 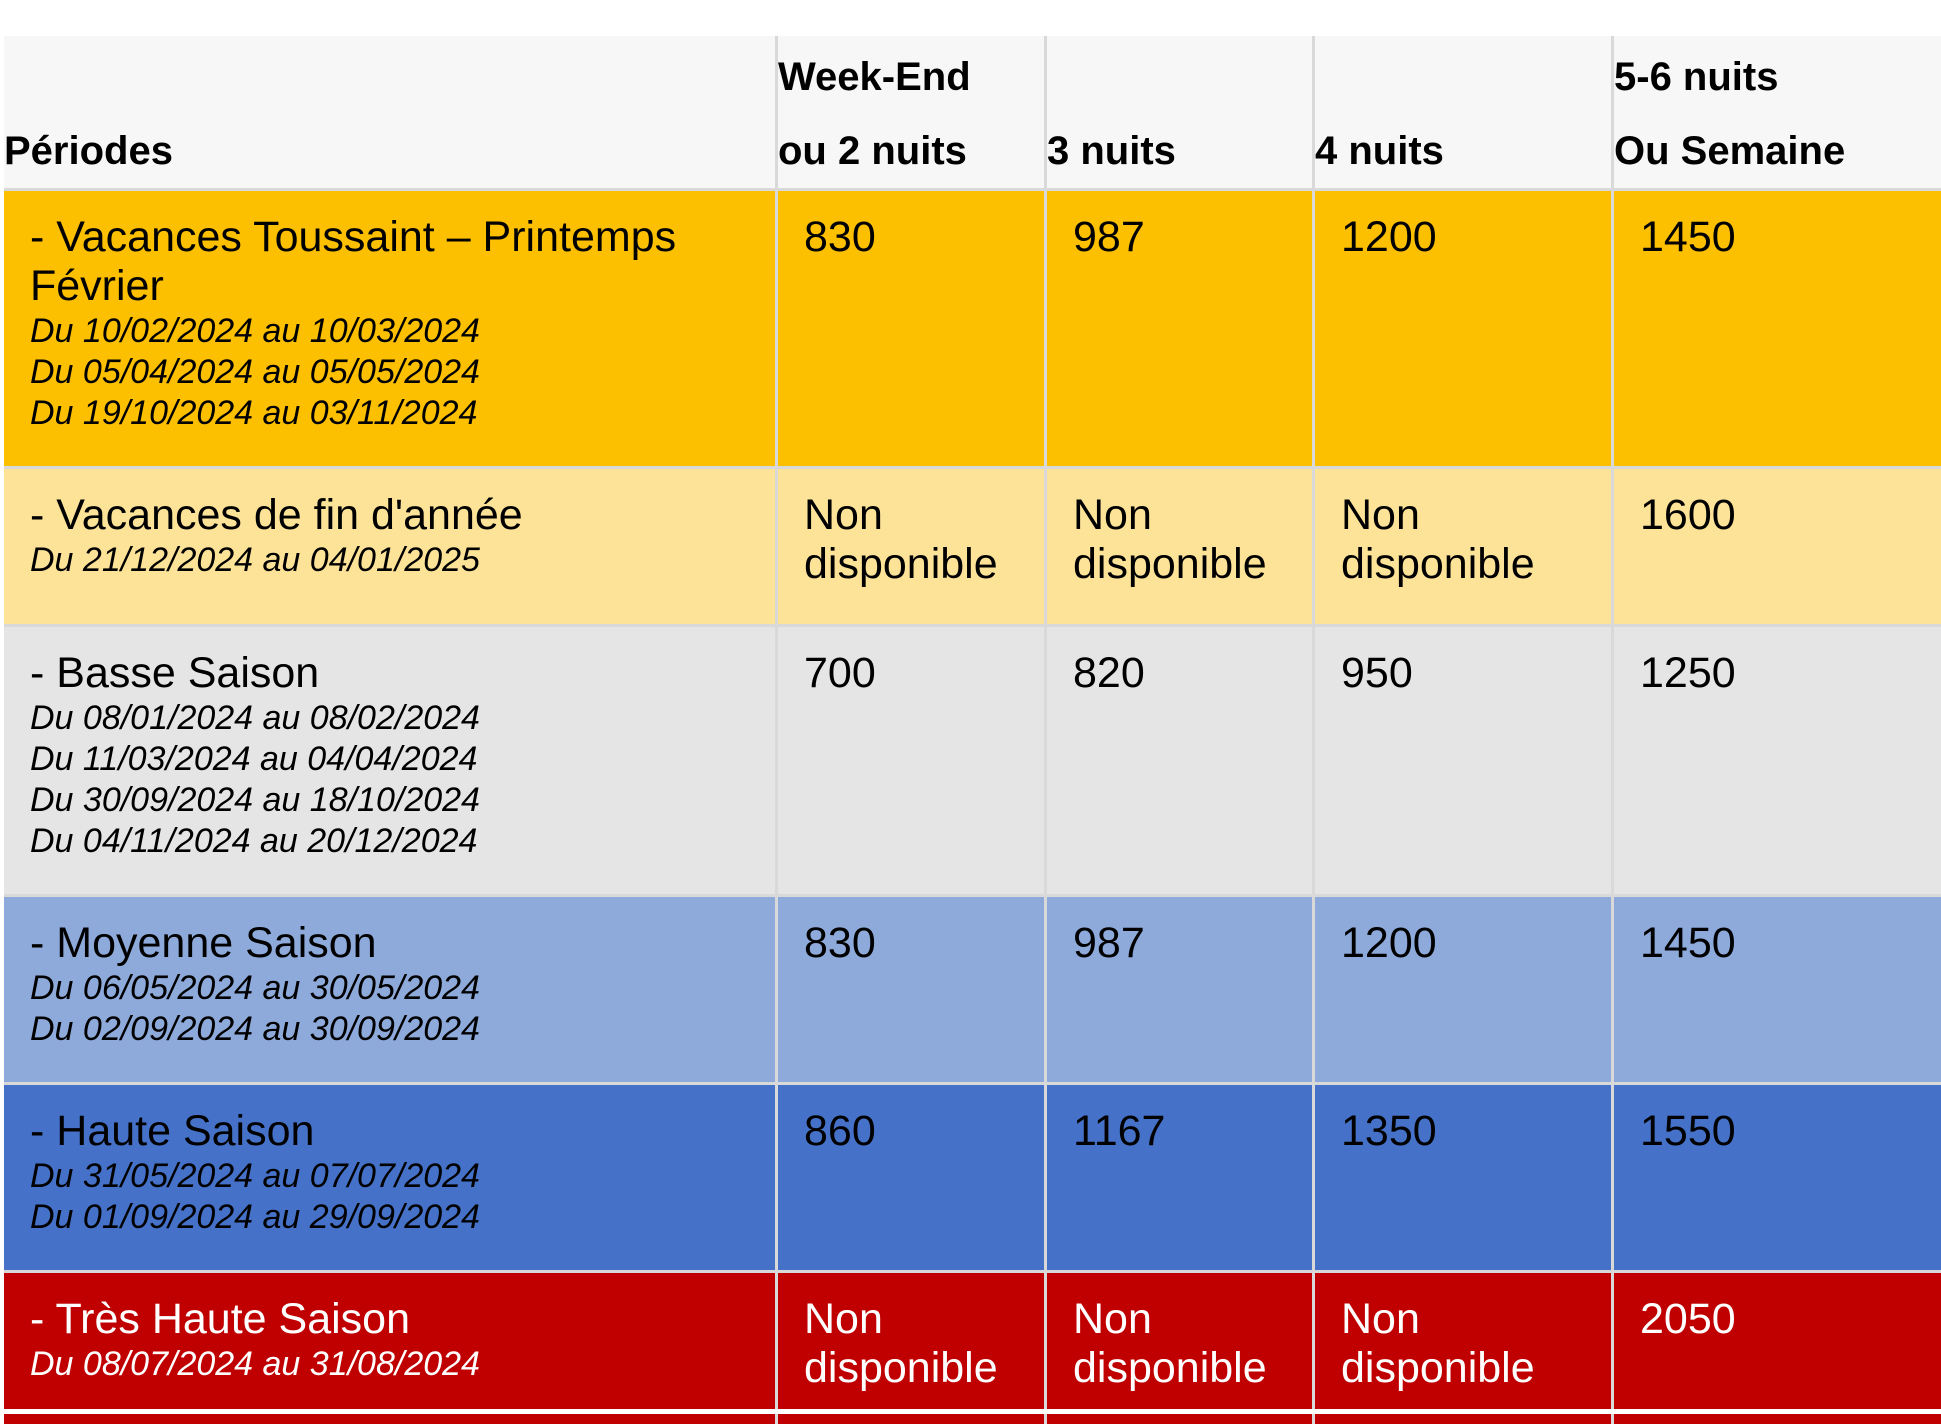 What do you see at coordinates (389, 112) in the screenshot?
I see `header-periodes: Périodes` at bounding box center [389, 112].